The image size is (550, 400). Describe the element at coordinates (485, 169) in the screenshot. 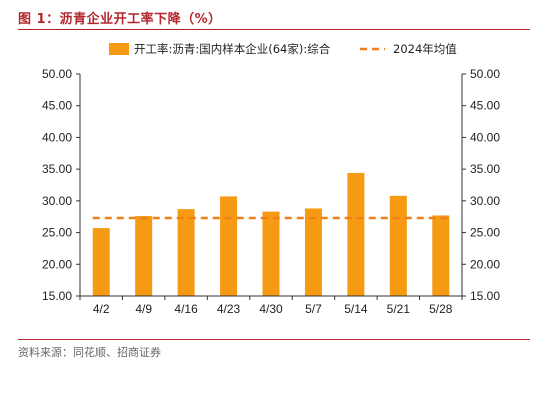

I see `right-tick-label: 35.00` at that location.